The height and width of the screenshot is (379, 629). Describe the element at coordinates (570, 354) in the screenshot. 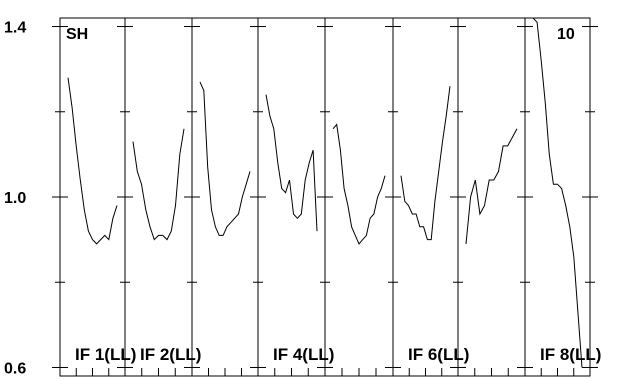

I see `panel-label: IF 8(LL)` at that location.